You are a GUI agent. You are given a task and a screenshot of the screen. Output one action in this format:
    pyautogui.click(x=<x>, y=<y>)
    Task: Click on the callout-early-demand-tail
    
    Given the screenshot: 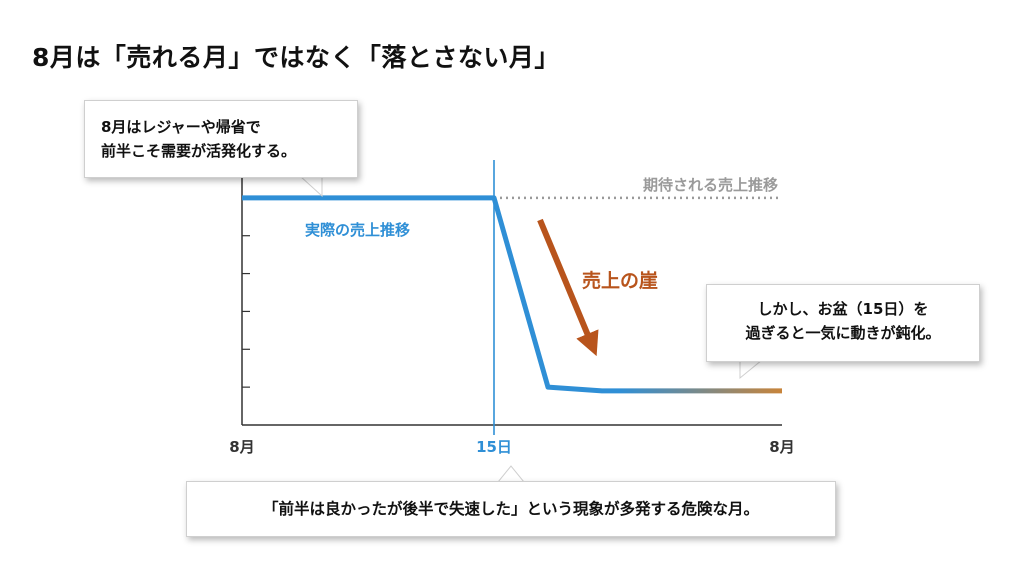 What is the action you would take?
    pyautogui.click(x=310, y=186)
    